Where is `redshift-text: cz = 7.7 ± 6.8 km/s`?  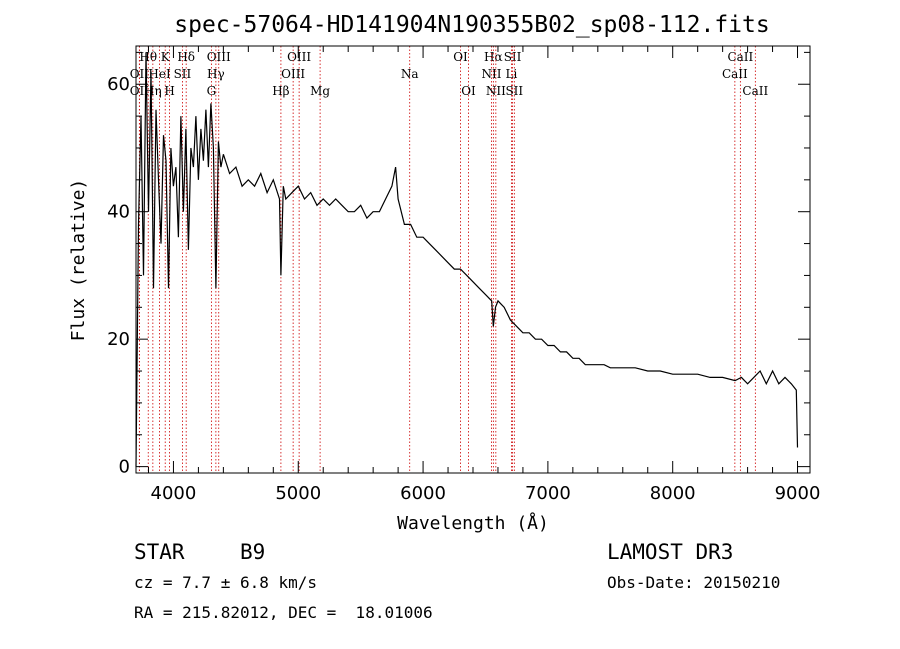 redshift-text: cz = 7.7 ± 6.8 km/s is located at coordinates (226, 582).